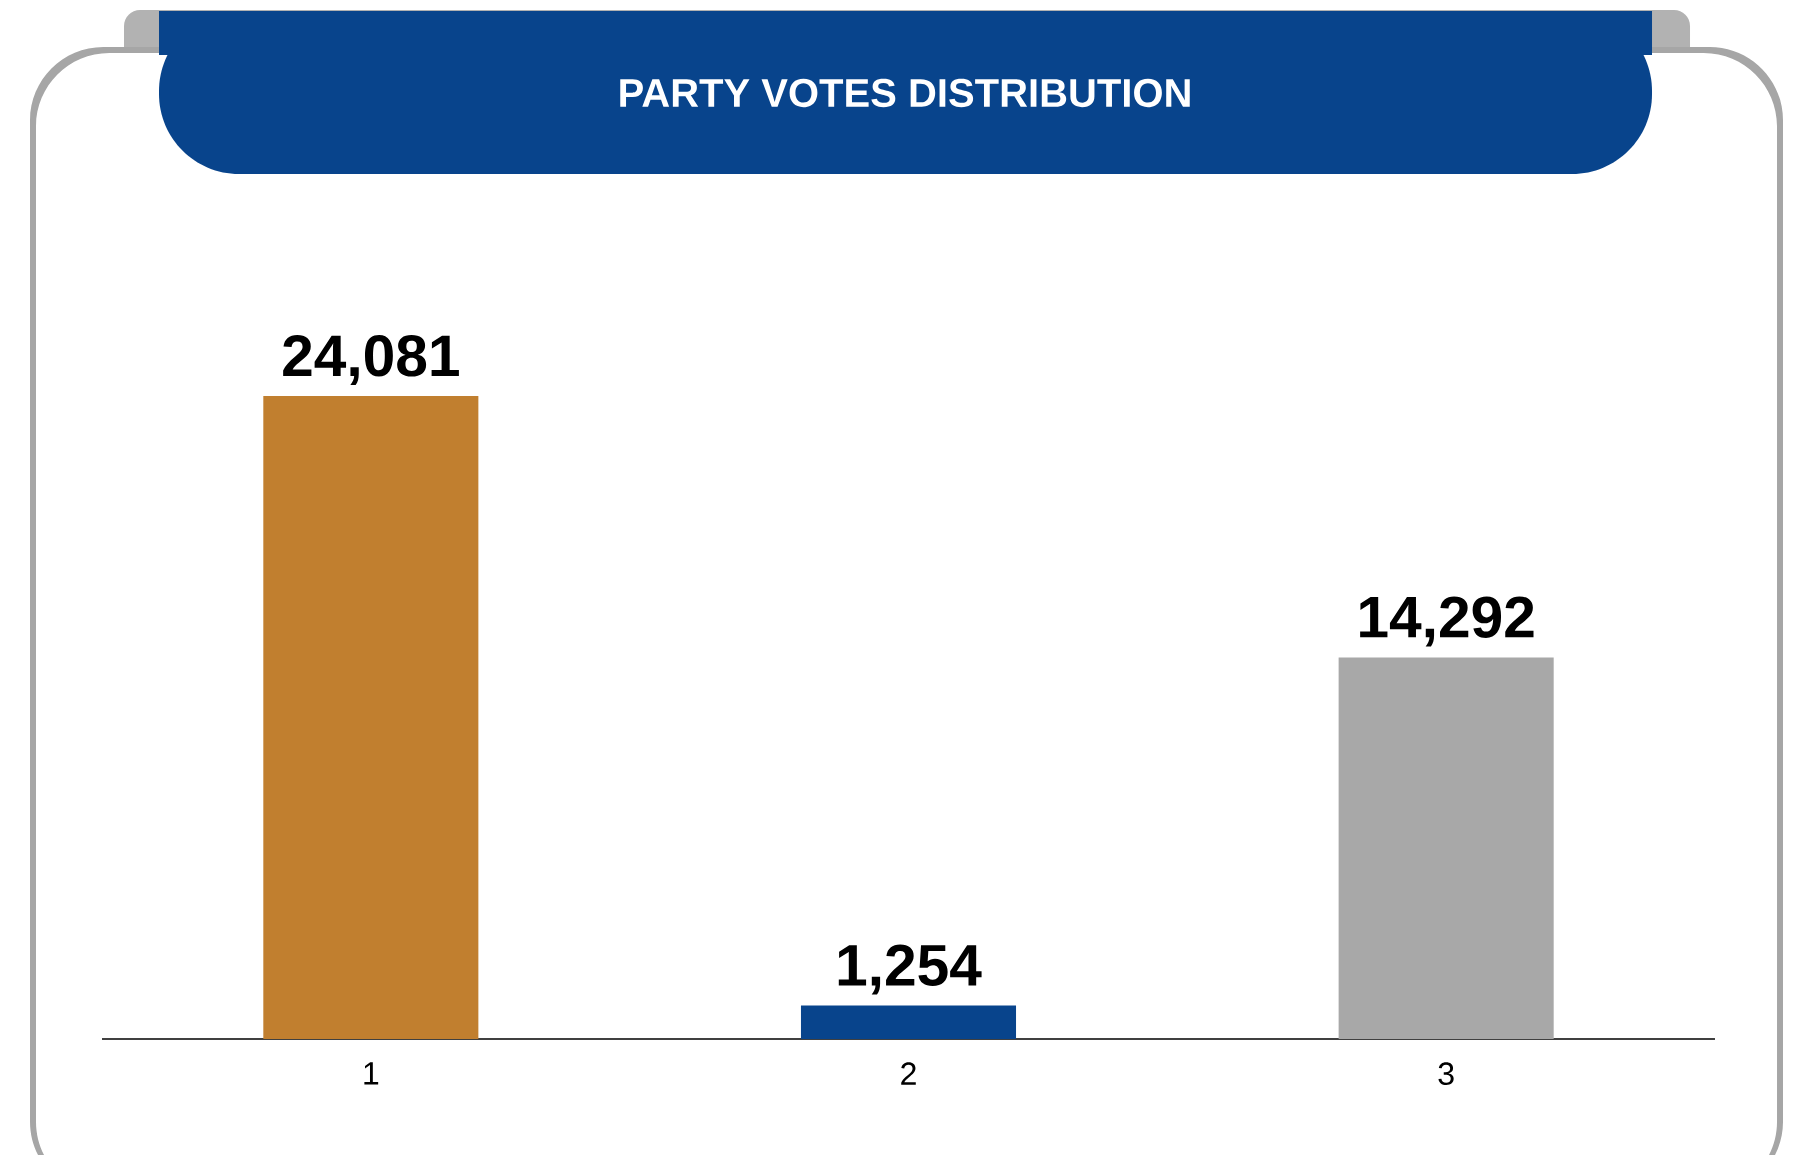 This screenshot has height=1155, width=1795. Describe the element at coordinates (908, 1073) in the screenshot. I see `x-tick-label: 2` at that location.